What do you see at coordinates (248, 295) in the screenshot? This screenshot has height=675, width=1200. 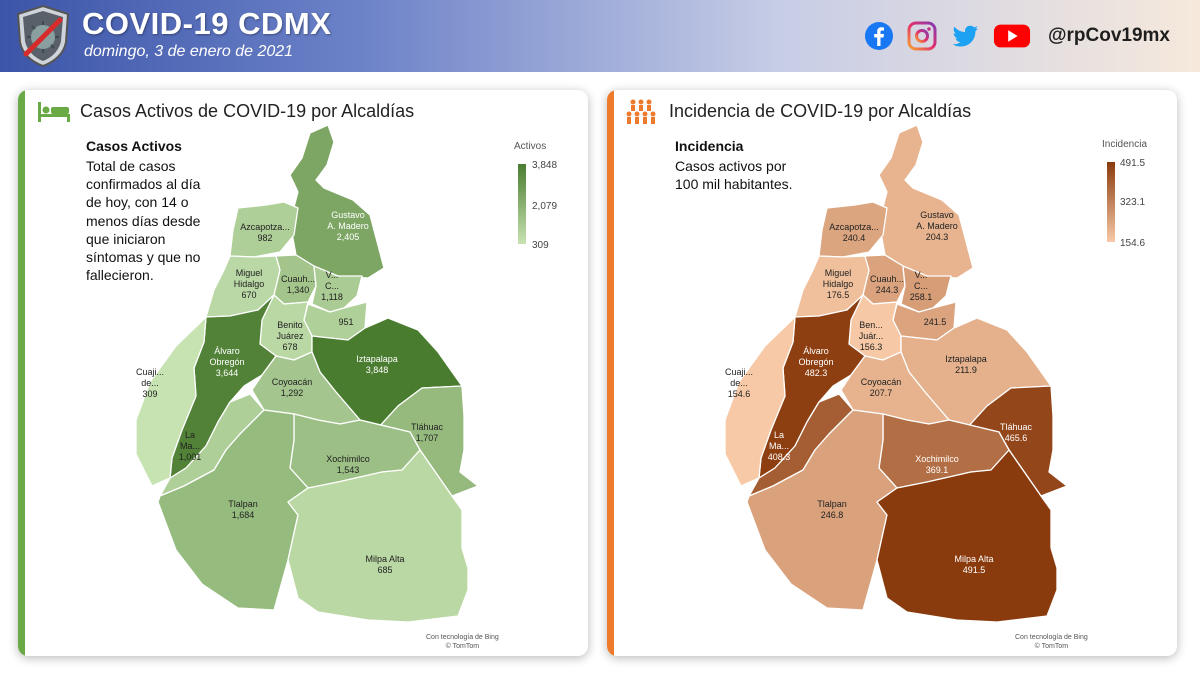 I see `region-value-label: 670` at bounding box center [248, 295].